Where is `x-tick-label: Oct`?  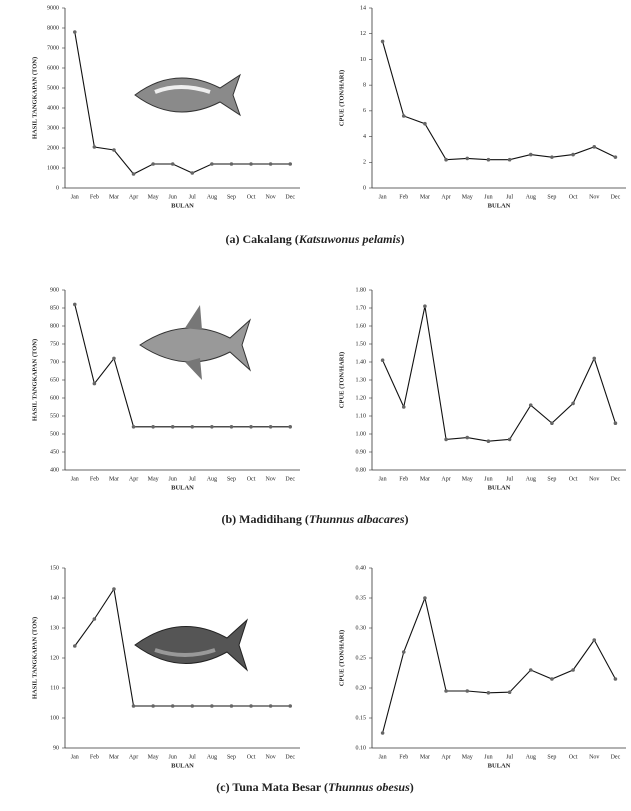
x-tick-label: Oct is located at coordinates (573, 757).